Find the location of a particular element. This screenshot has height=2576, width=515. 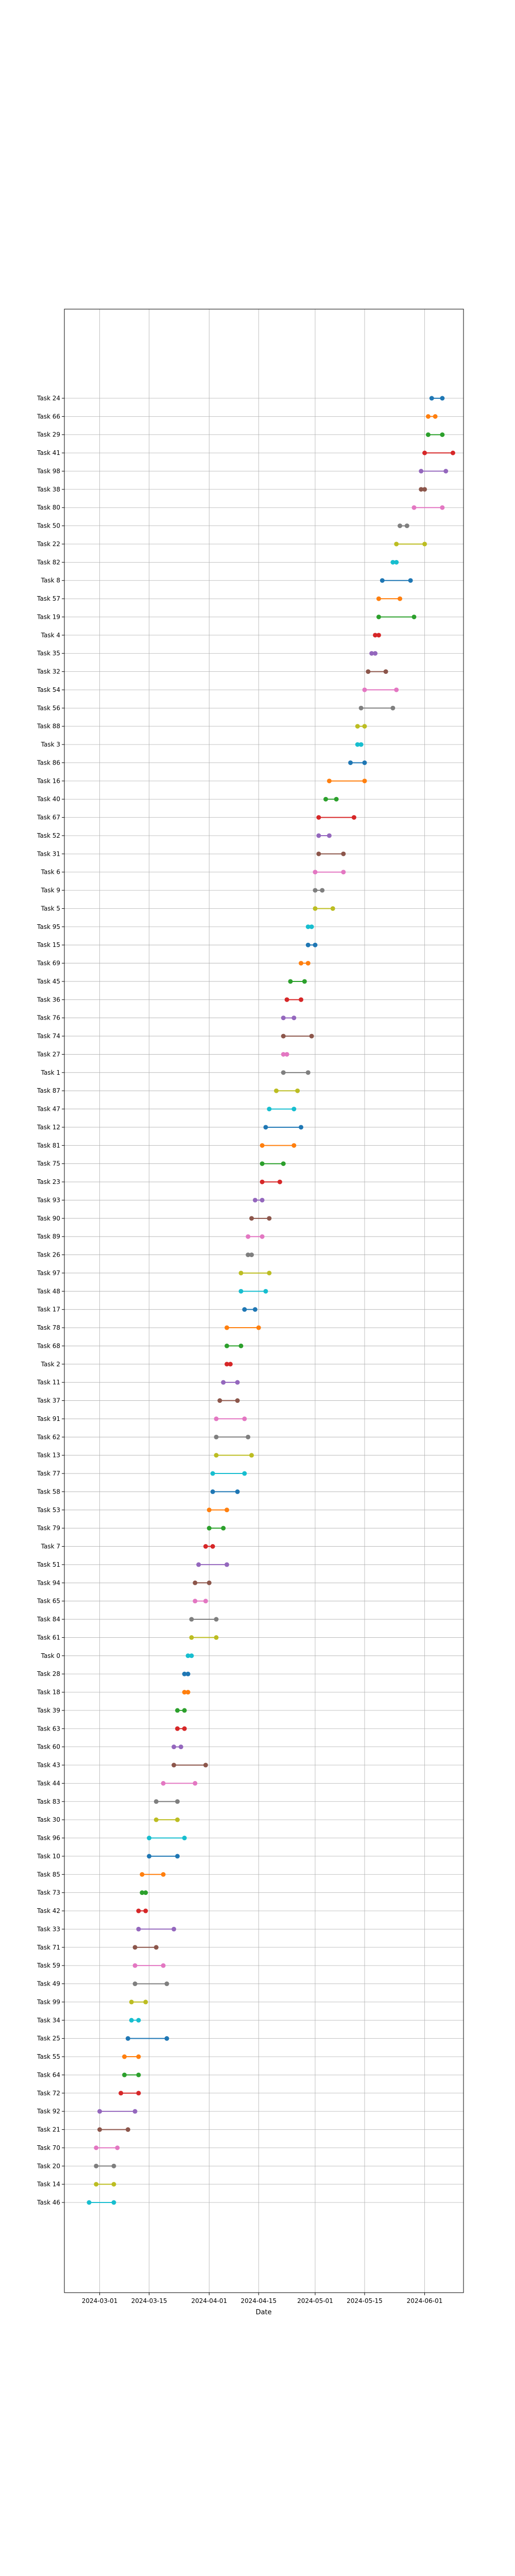

x-axis-label: Date is located at coordinates (263, 2312).